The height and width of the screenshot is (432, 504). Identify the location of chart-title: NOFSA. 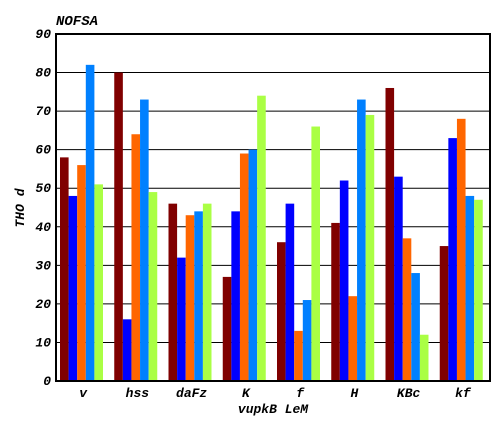
(77, 22).